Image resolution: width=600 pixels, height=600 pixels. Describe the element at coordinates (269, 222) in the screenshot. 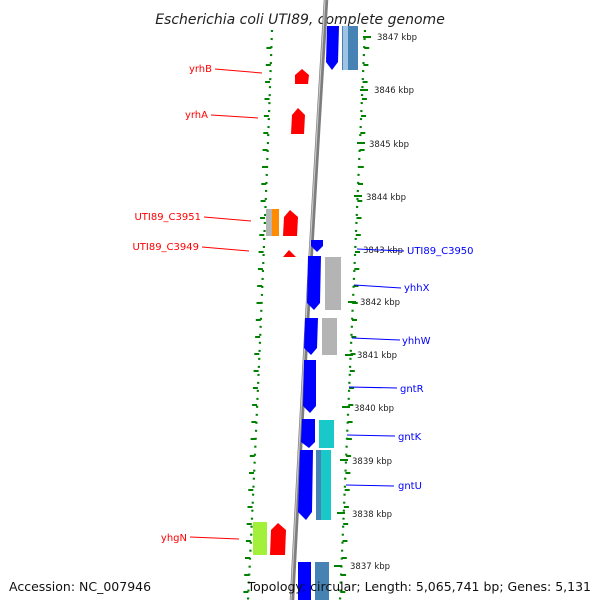

I see `cog-block-uti89-c3951-gray` at that location.